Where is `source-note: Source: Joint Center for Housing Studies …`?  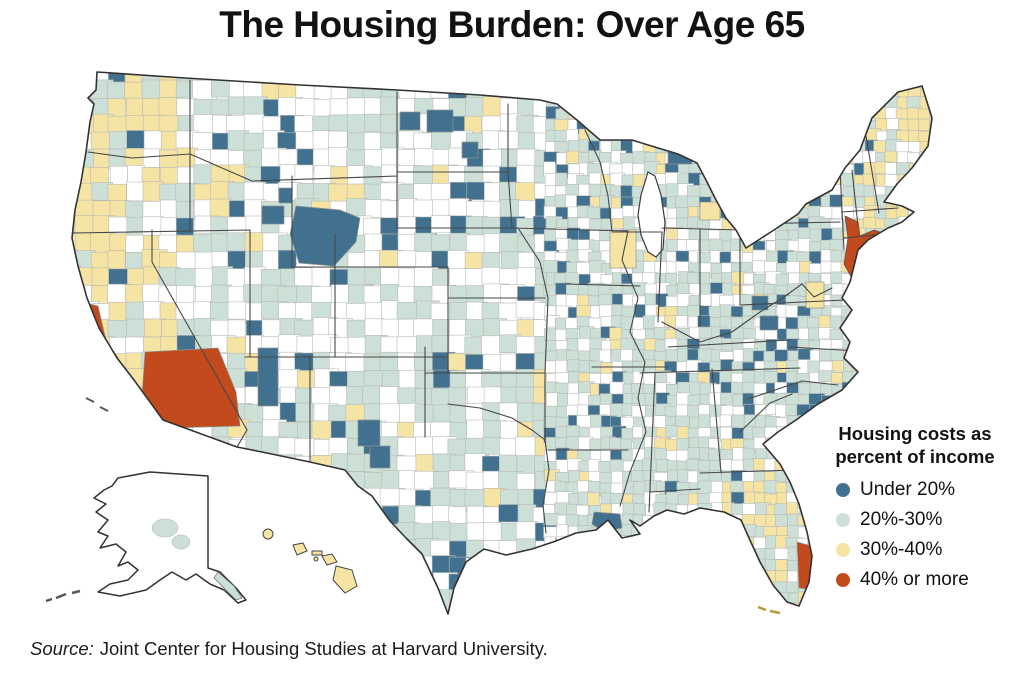 source-note: Source: Joint Center for Housing Studies … is located at coordinates (289, 649).